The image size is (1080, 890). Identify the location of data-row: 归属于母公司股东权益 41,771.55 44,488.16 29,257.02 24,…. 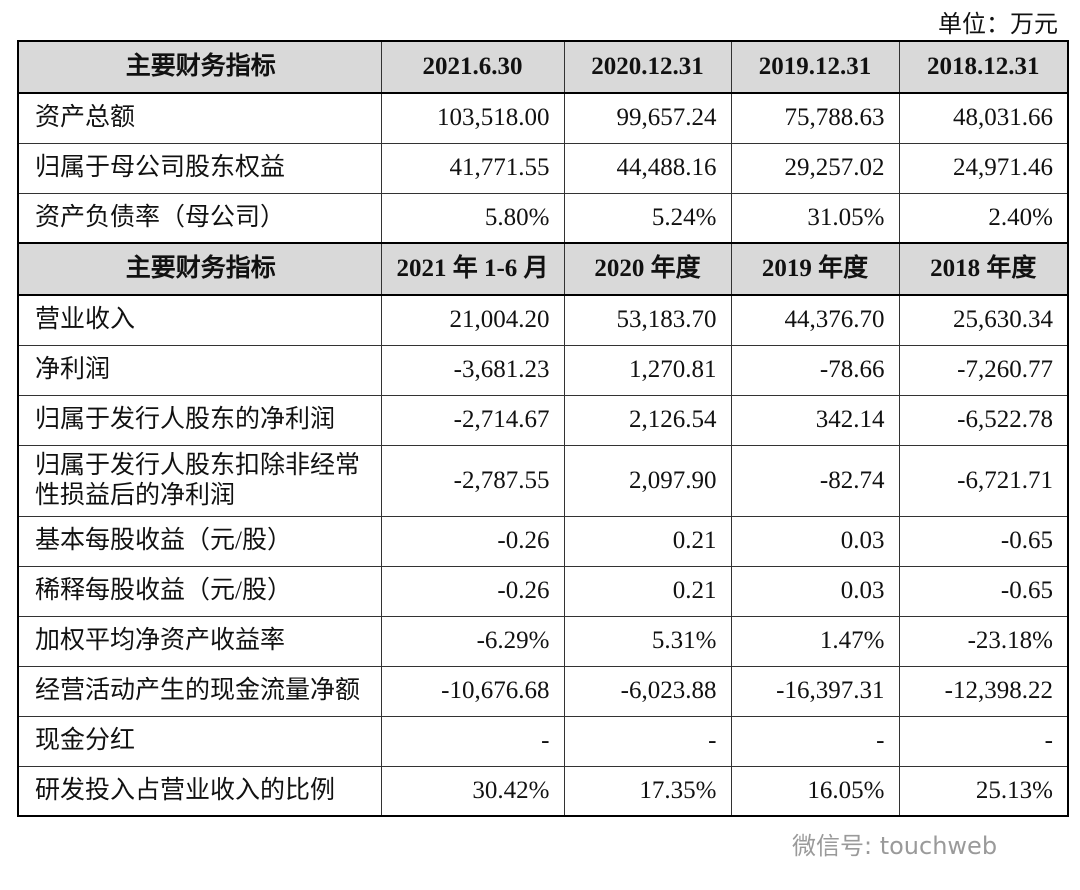
(543, 168).